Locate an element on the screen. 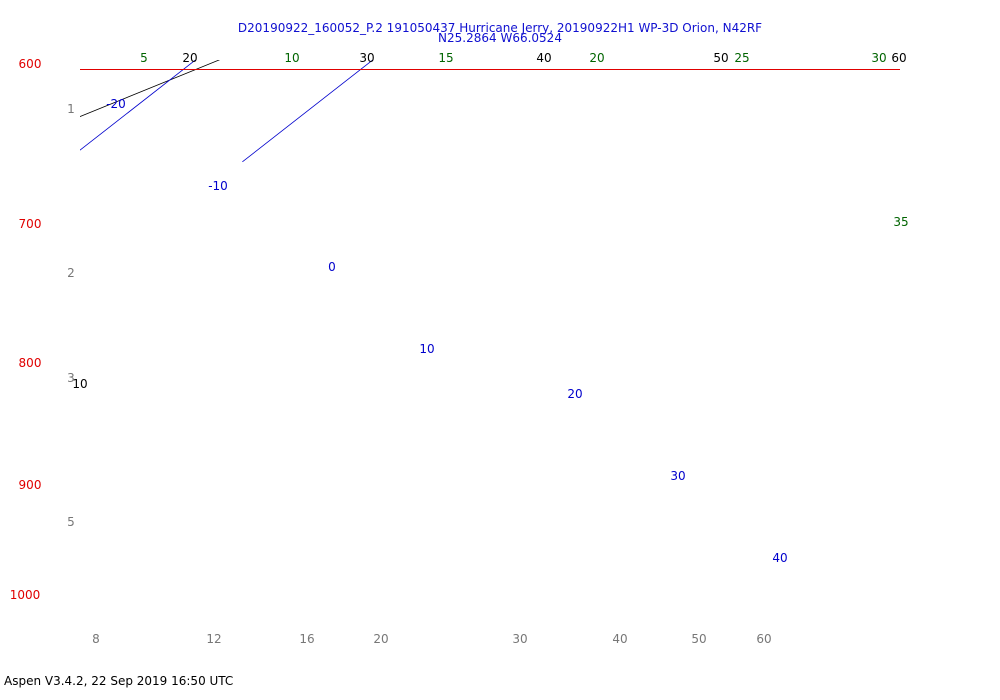  isobar-lines is located at coordinates (490, 69).